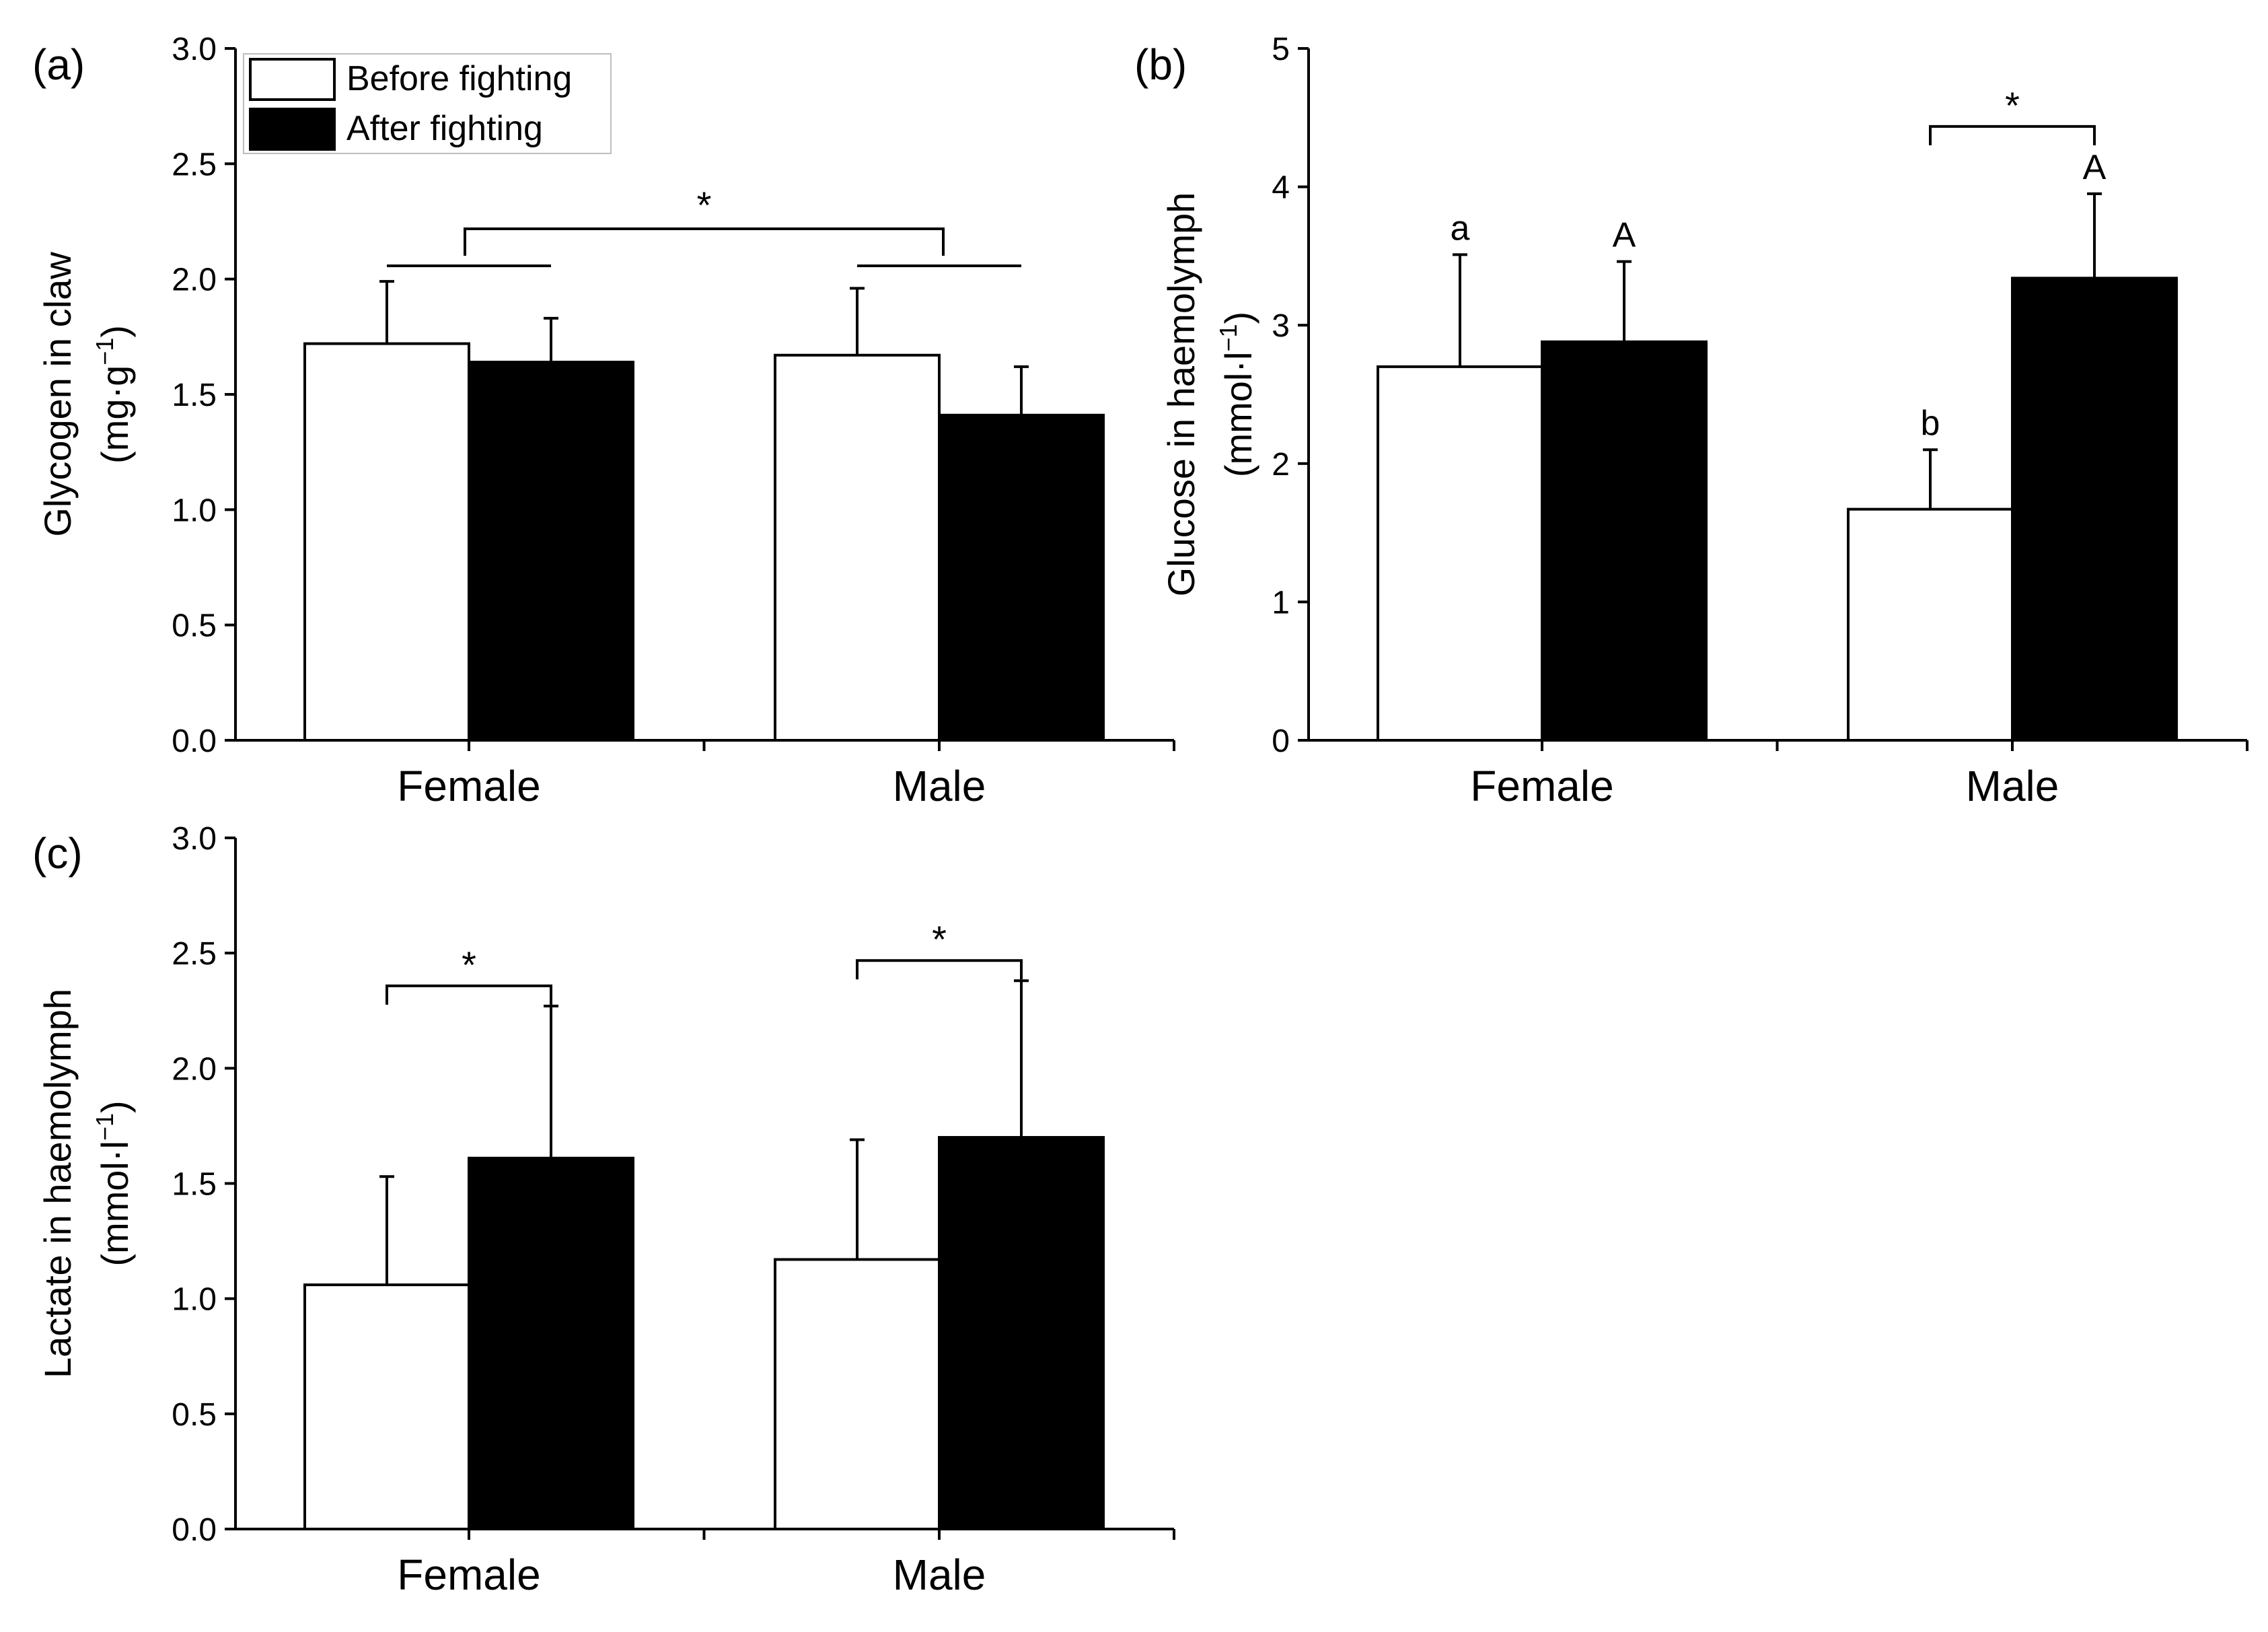  Describe the element at coordinates (1181, 394) in the screenshot. I see `y-axis-title: Glucose in haemolymph` at that location.